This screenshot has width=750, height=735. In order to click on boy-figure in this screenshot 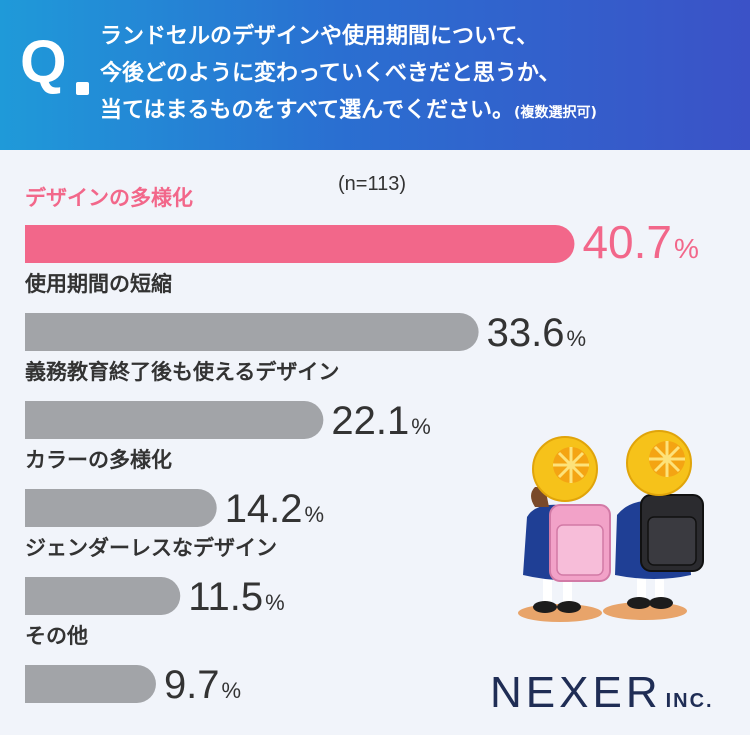, I will do `click(659, 519)`.